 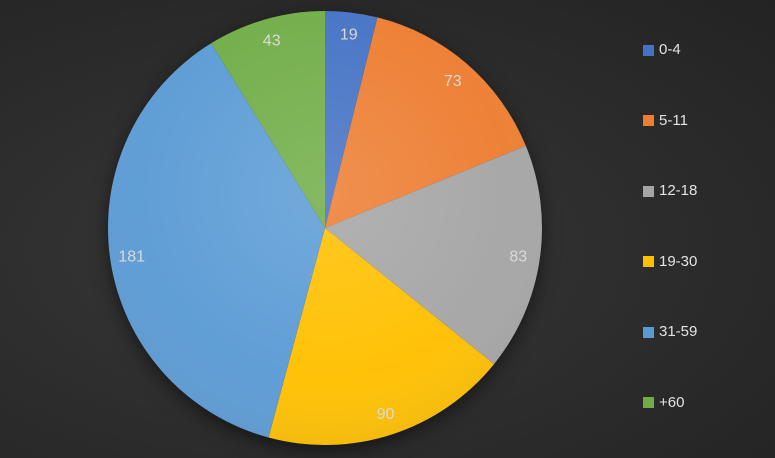 I want to click on legend-label: +60, so click(x=672, y=402).